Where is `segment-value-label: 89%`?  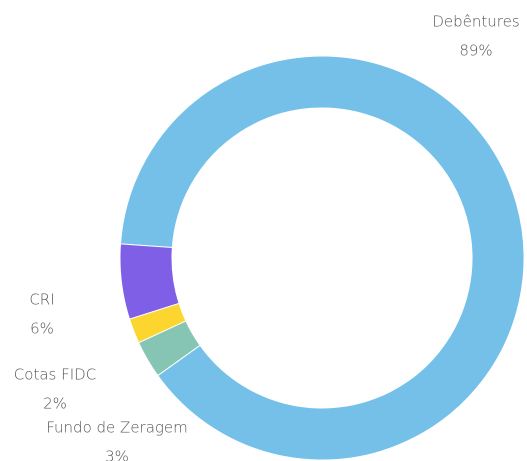 segment-value-label: 89% is located at coordinates (475, 51).